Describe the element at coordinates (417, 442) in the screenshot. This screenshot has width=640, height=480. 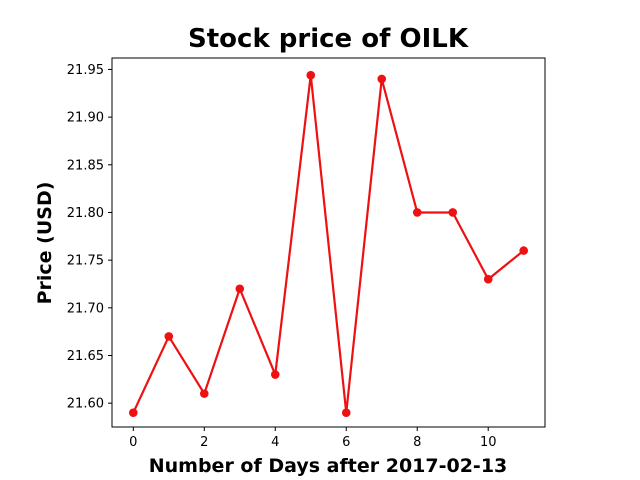
I see `x-tick-label: 8` at that location.